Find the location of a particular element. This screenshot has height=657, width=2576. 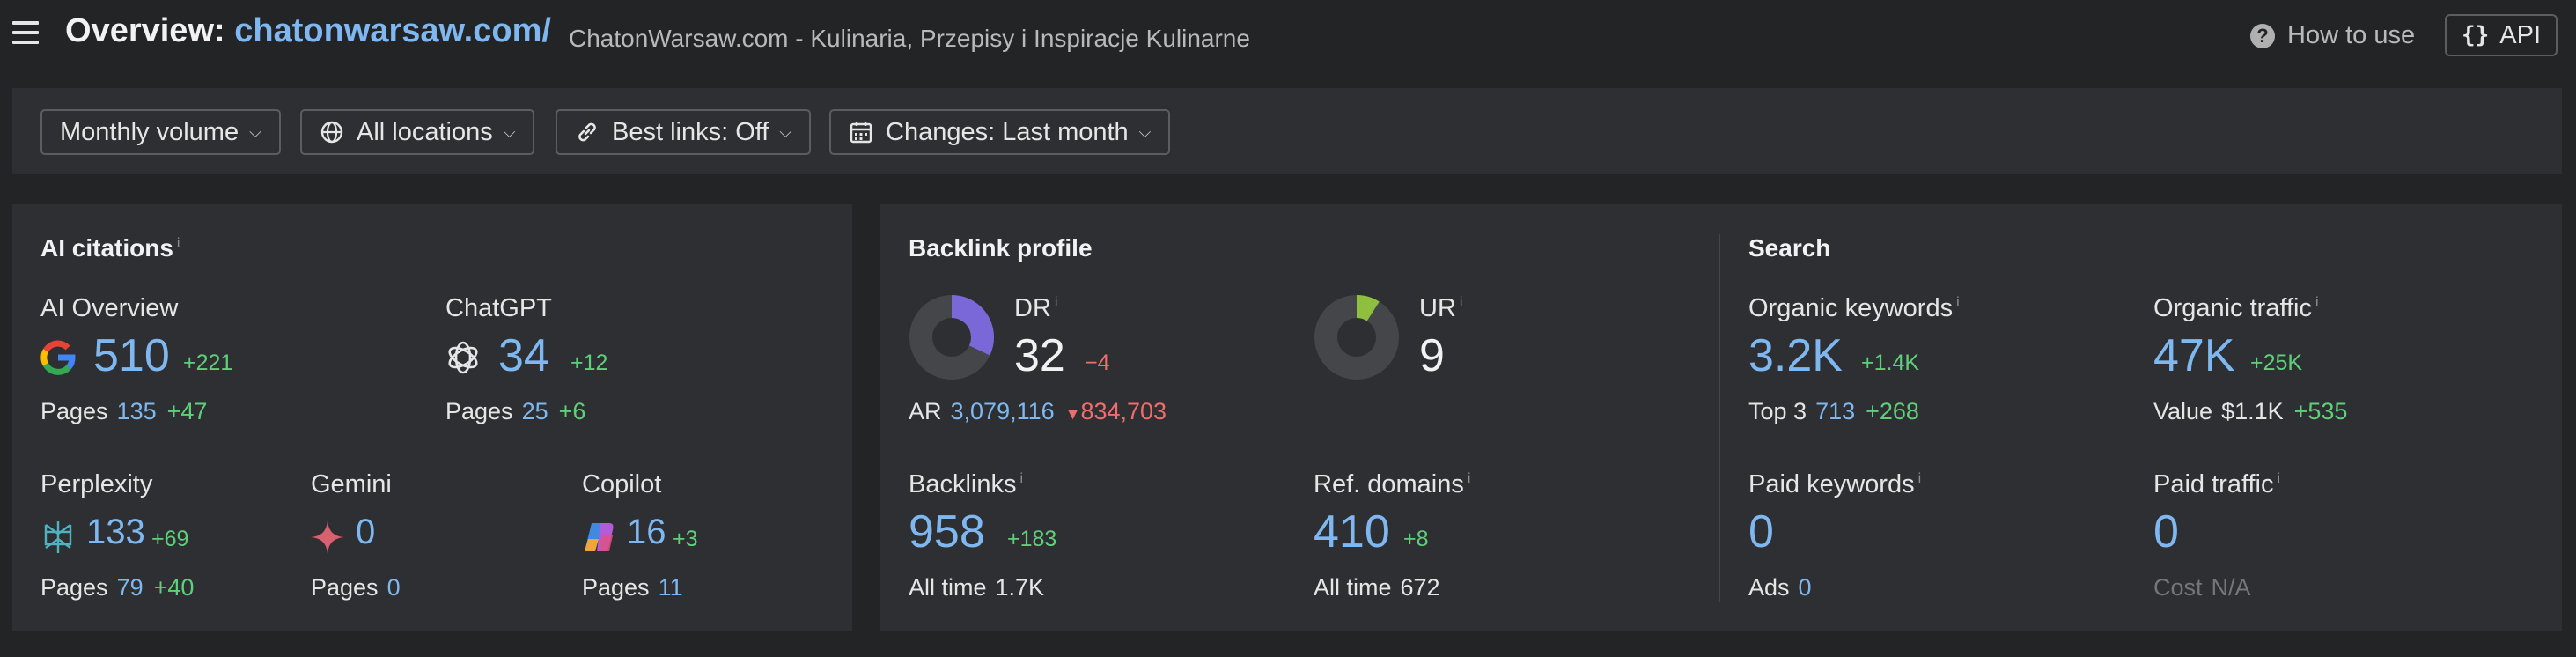

dr-donut-chart is located at coordinates (952, 337).